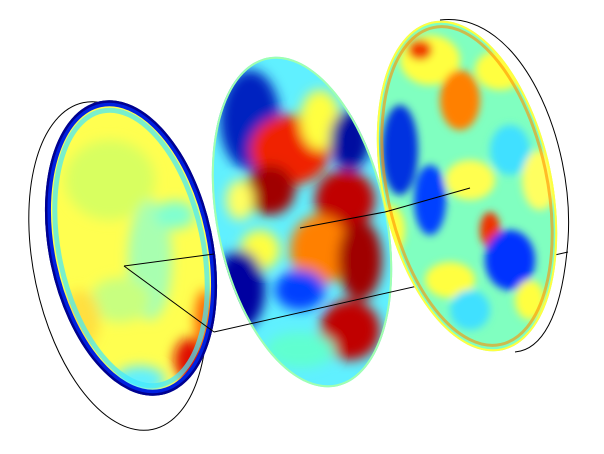  I want to click on axis-center-right, so click(427, 200).